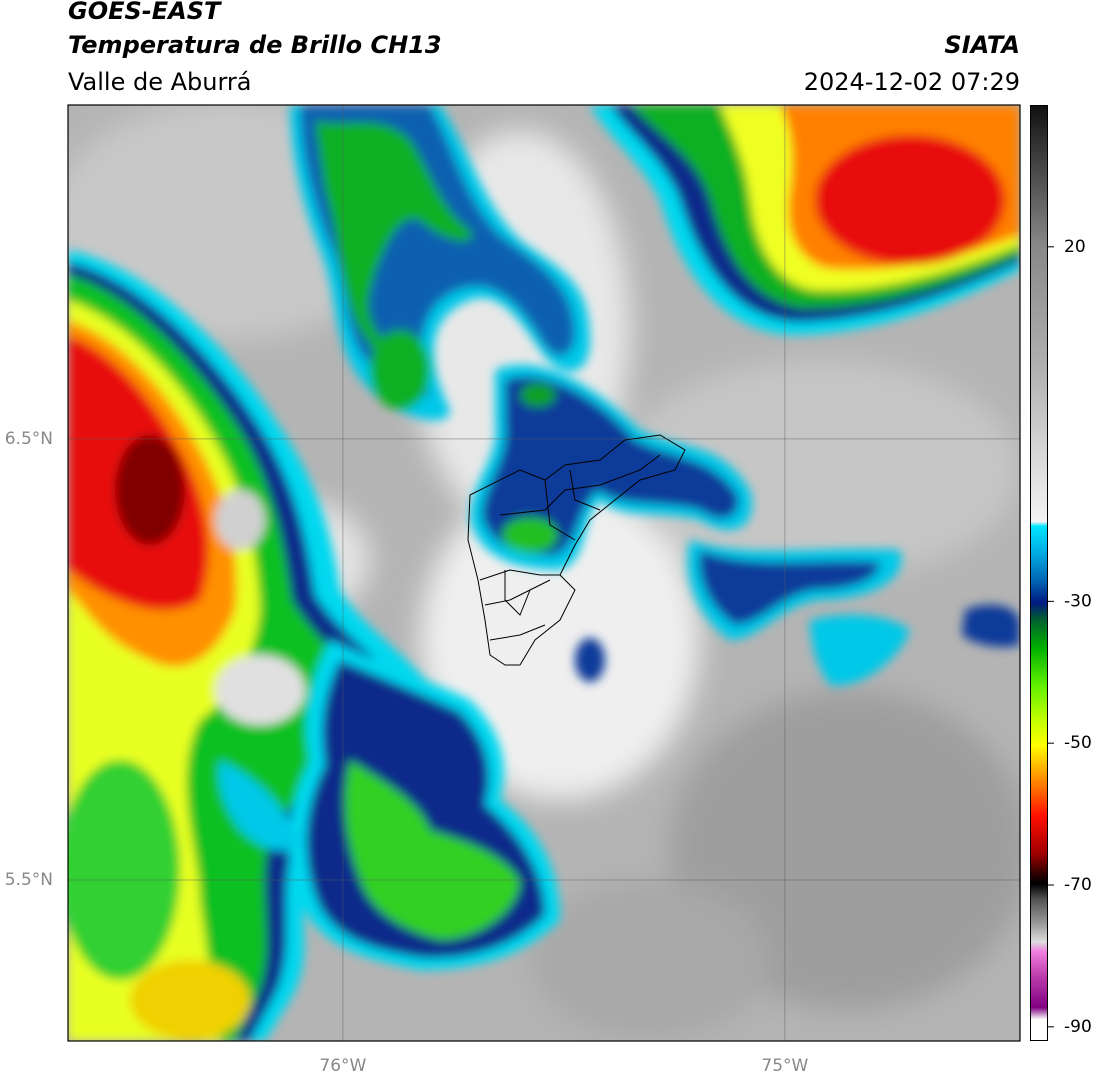 The height and width of the screenshot is (1078, 1094). Describe the element at coordinates (1078, 743) in the screenshot. I see `colorbar-tick-label: -50` at that location.